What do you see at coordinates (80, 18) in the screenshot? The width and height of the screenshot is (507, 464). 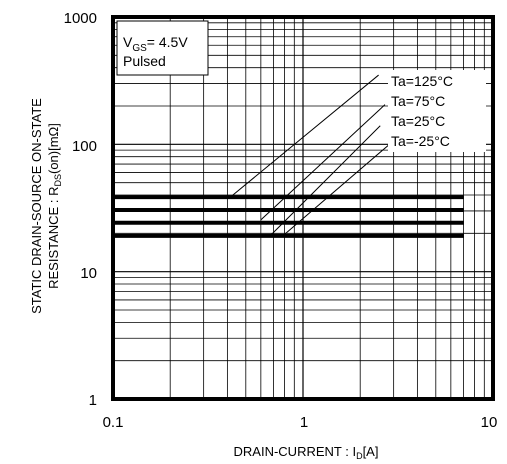 I see `y-tick-1000: 1000` at bounding box center [80, 18].